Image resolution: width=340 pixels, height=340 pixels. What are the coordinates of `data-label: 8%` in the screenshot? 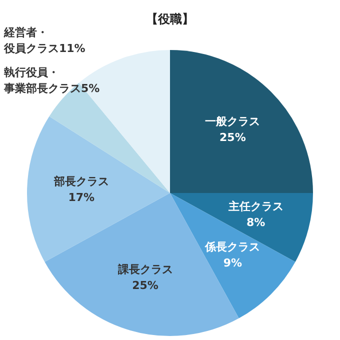 It's located at (256, 222).